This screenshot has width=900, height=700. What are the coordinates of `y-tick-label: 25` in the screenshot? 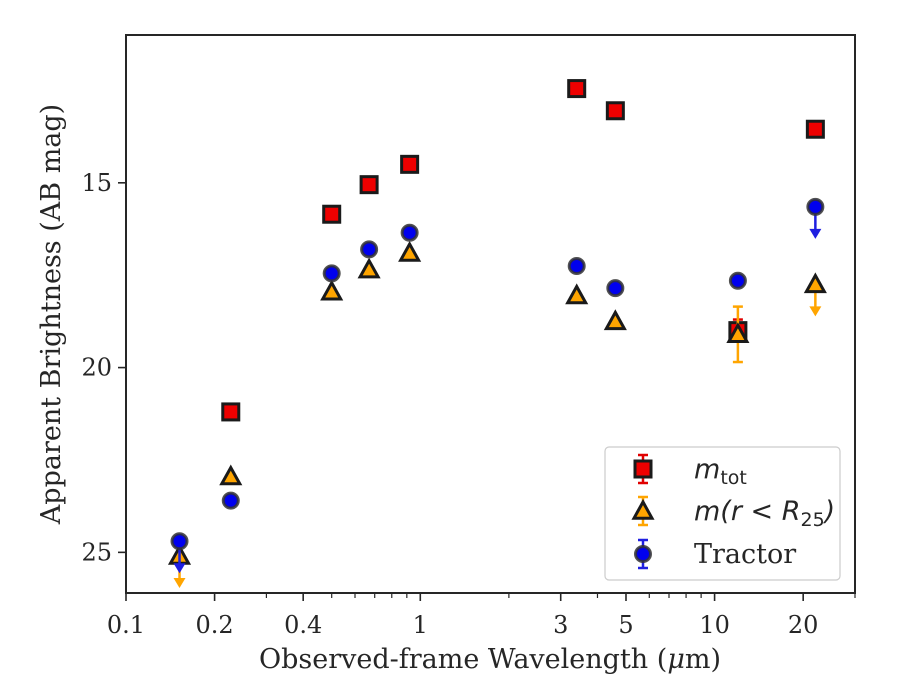 It's located at (96, 552).